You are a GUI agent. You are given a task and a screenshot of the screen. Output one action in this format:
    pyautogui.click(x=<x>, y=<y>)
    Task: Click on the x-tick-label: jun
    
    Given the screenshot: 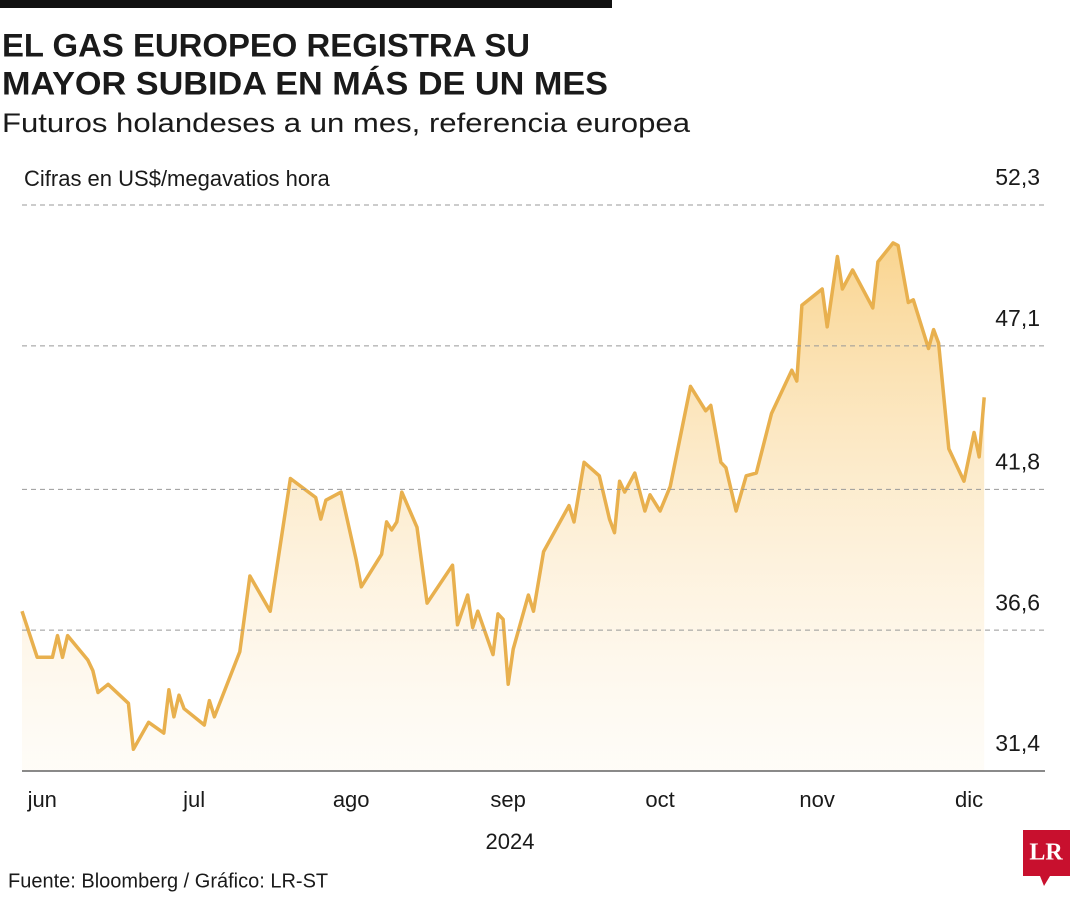 What is the action you would take?
    pyautogui.click(x=42, y=799)
    